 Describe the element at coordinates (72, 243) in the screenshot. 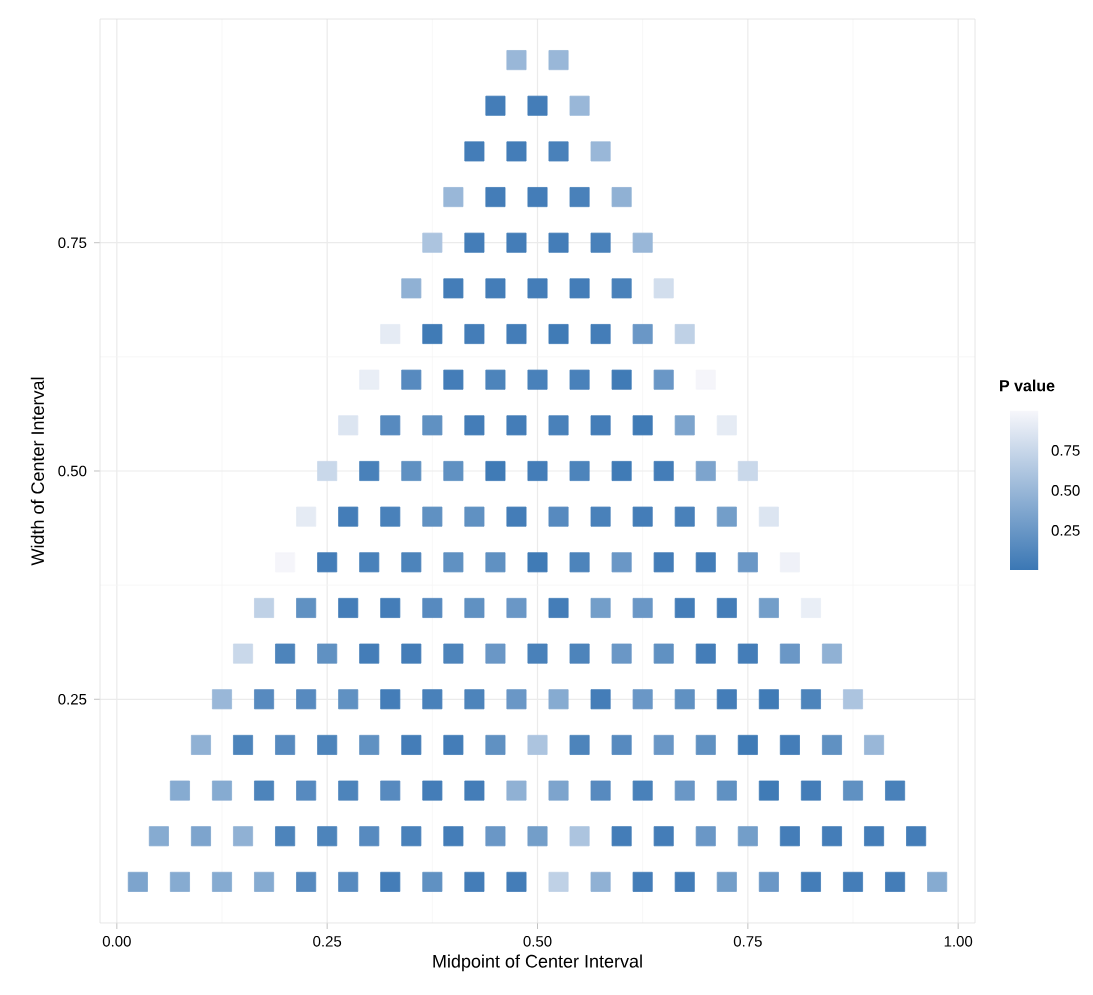

I see `y-tick-label: 0.75` at that location.